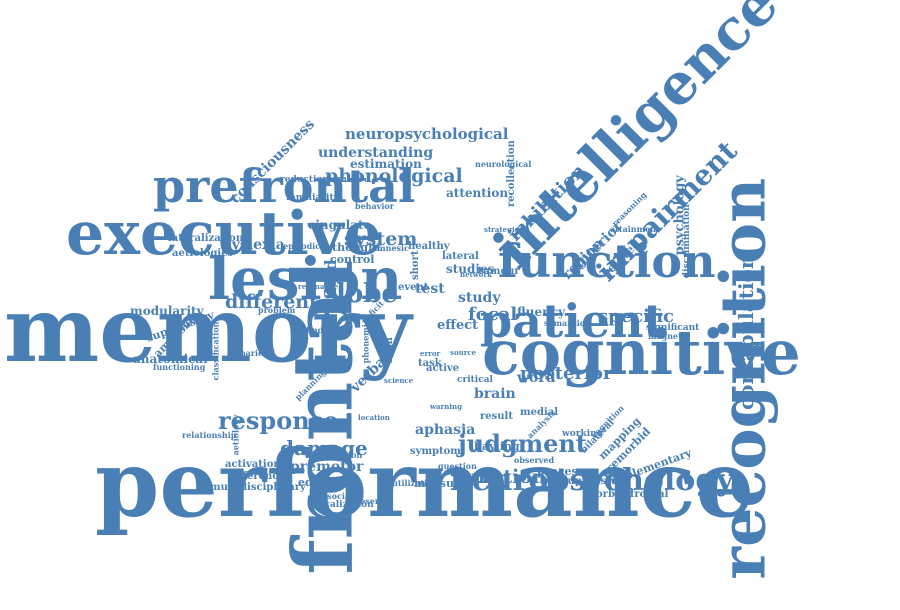 The width and height of the screenshot is (900, 610). Describe the element at coordinates (746, 332) in the screenshot. I see `cloud-word-confabulation: confabulation` at that location.